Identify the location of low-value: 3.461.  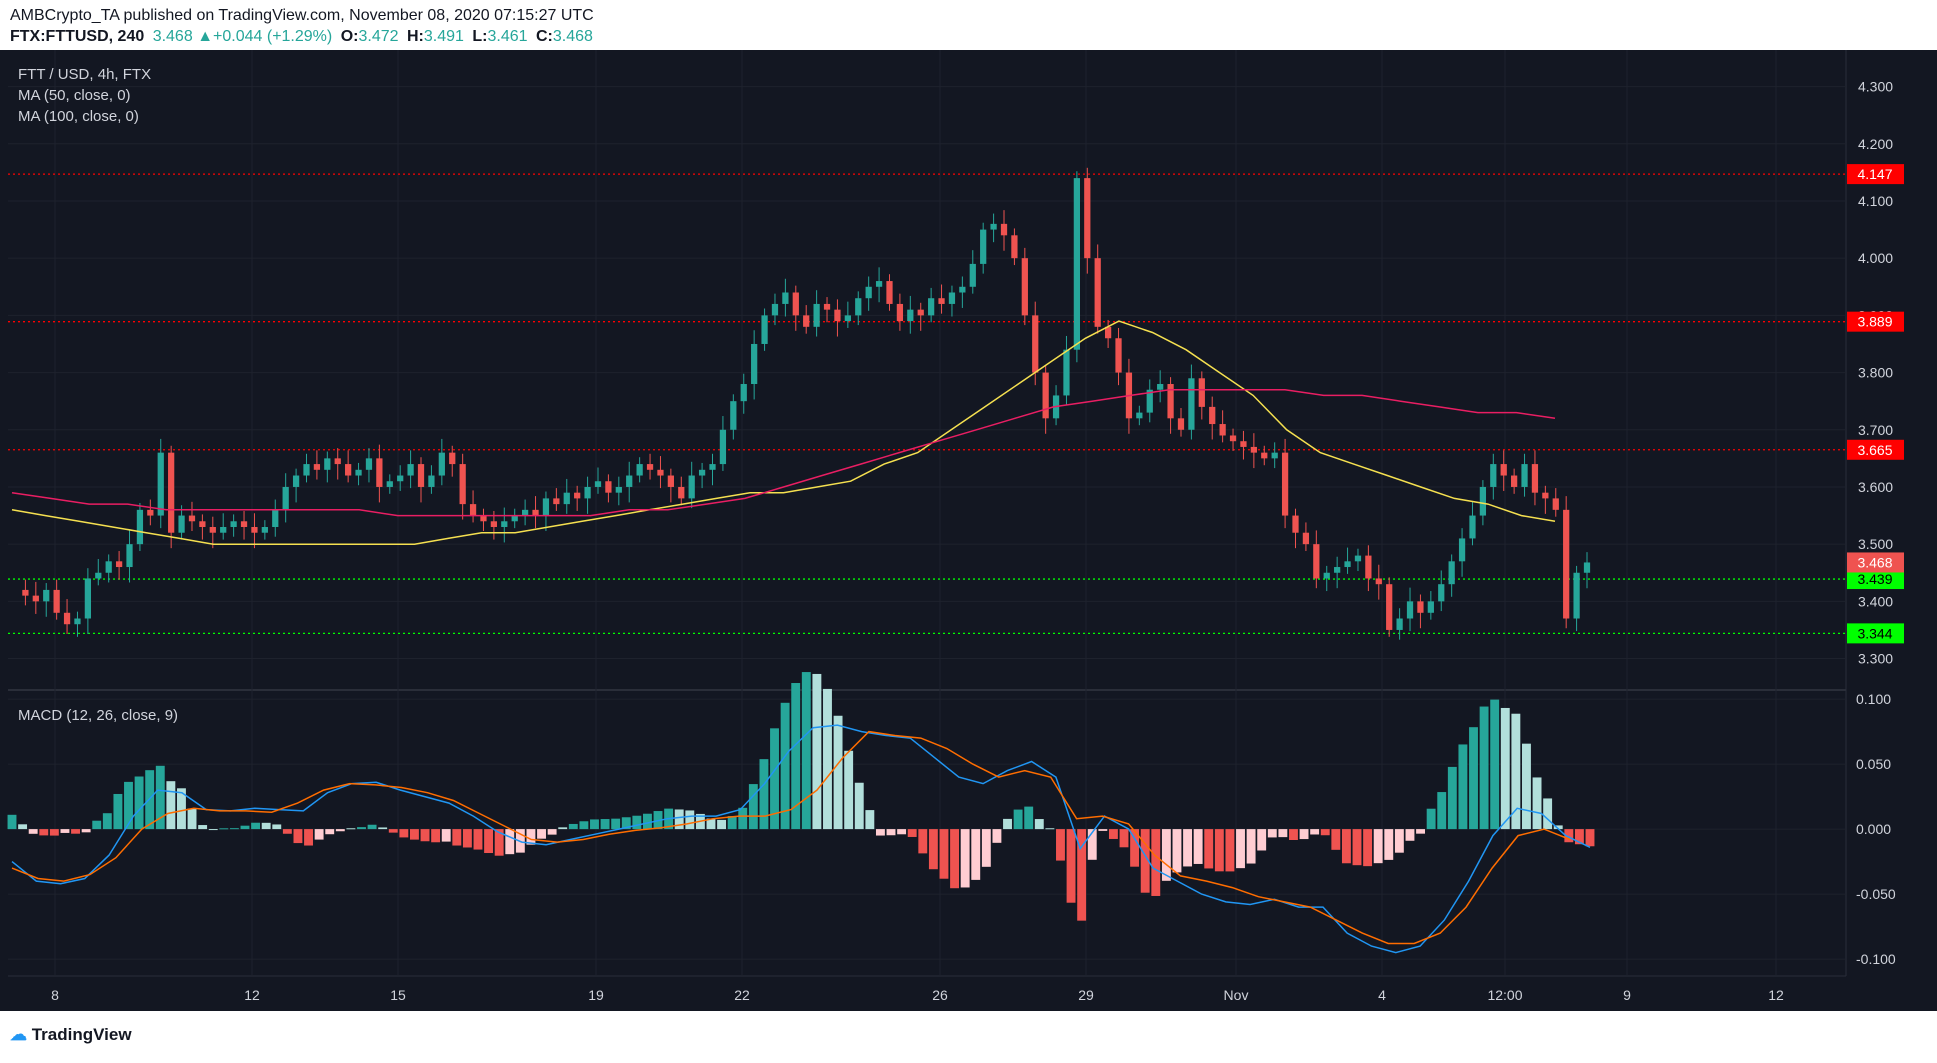
(507, 36).